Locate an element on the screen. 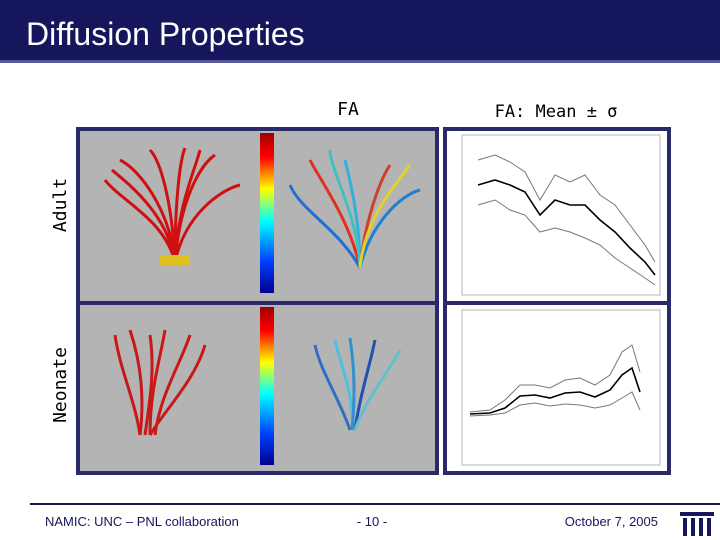 The height and width of the screenshot is (540, 720). footer-center: - 10 - is located at coordinates (372, 521).